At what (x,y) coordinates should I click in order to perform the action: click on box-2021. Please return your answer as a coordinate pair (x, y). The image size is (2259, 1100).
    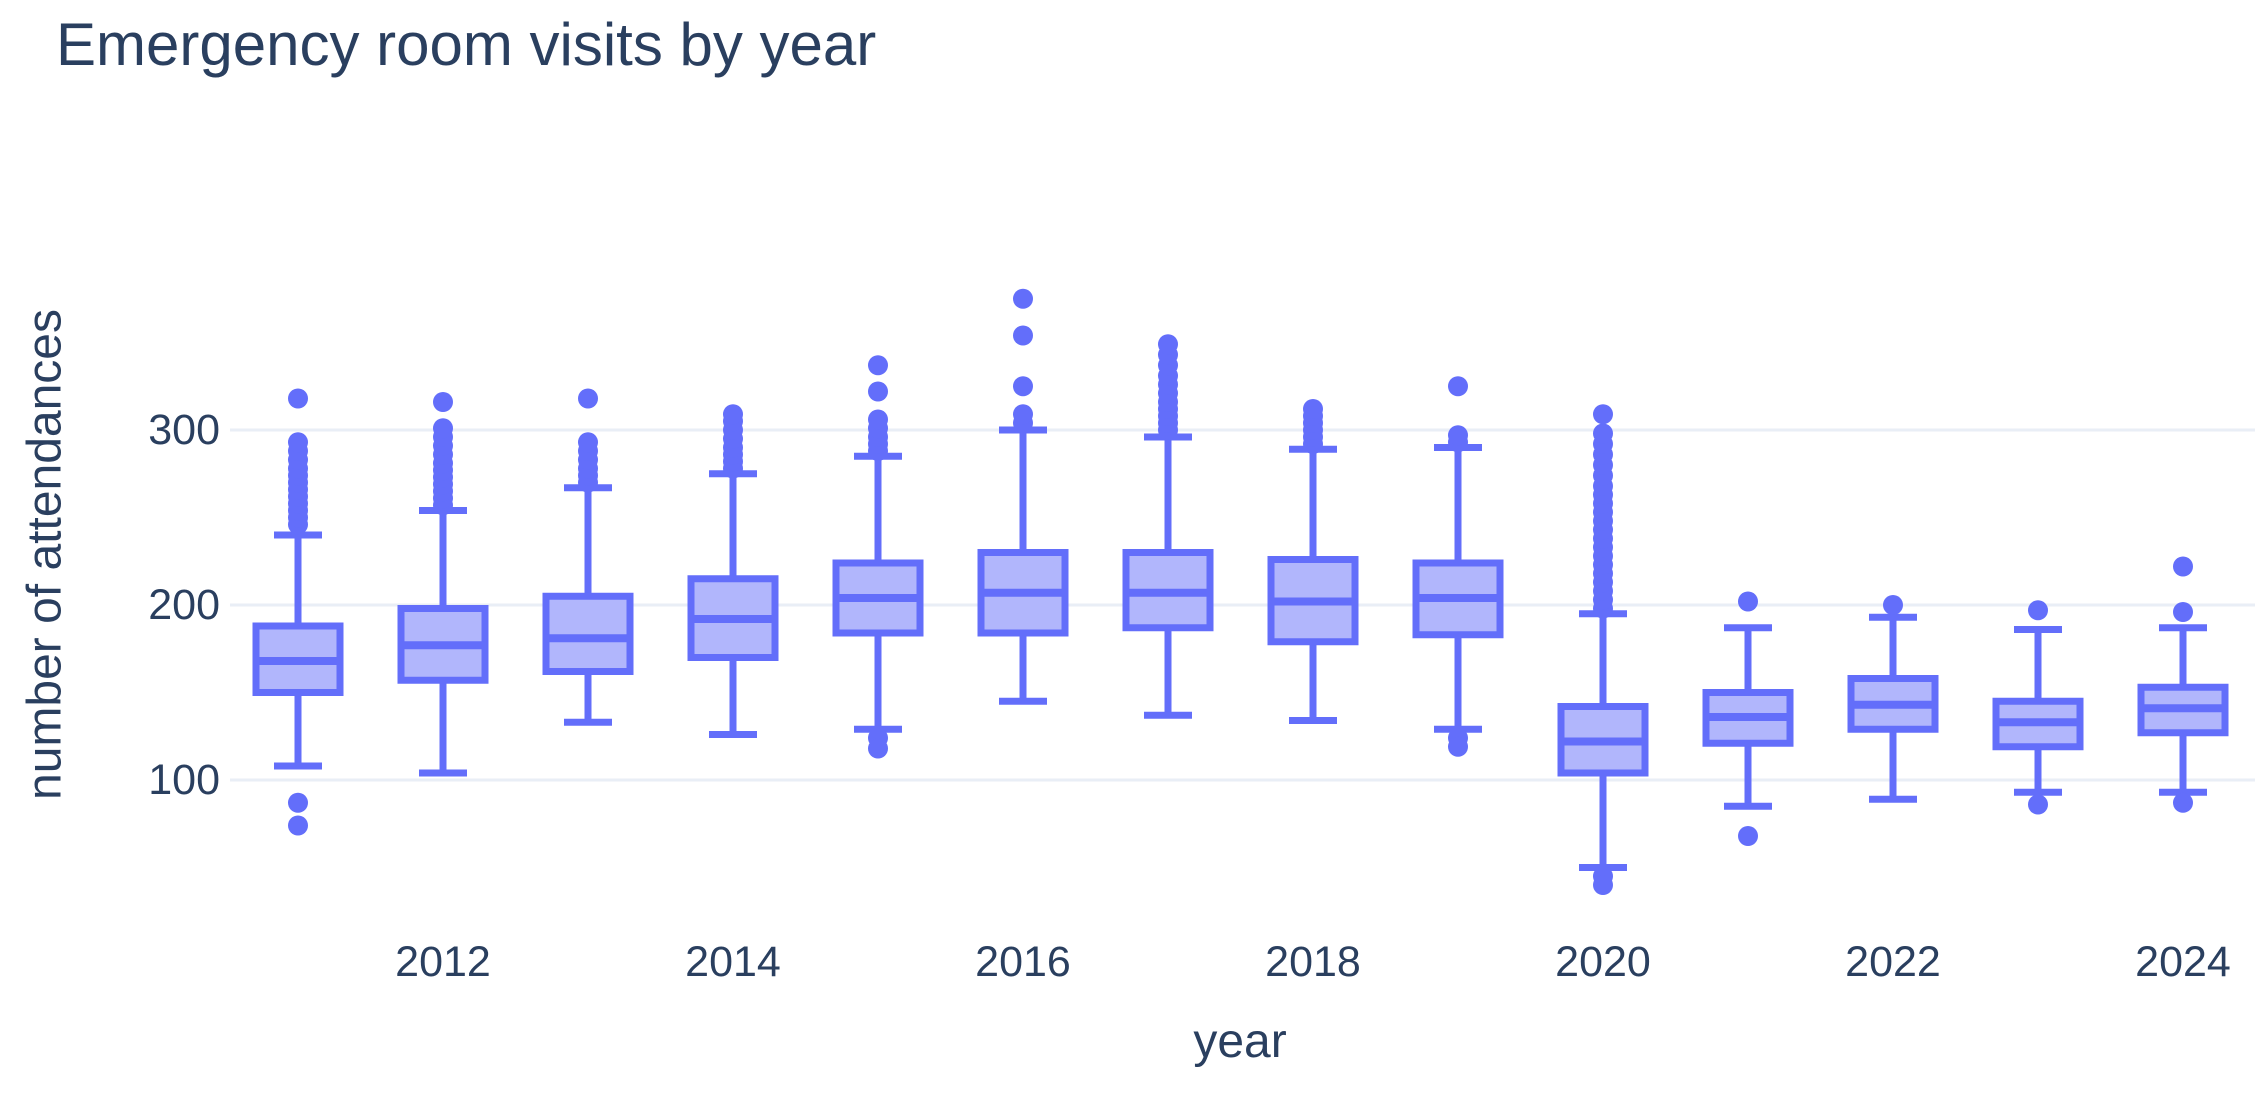
    Looking at the image, I should click on (1748, 718).